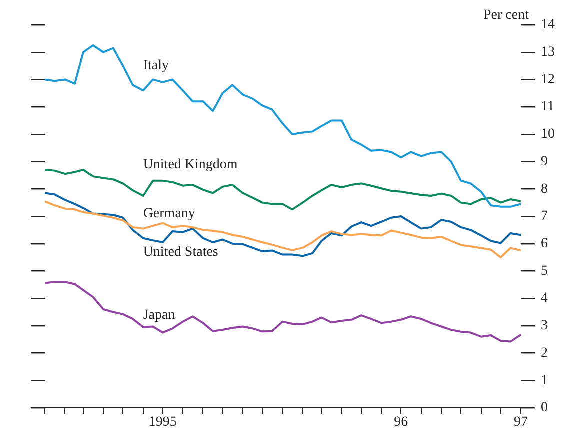 This screenshot has width=568, height=430. What do you see at coordinates (544, 271) in the screenshot?
I see `y-tick-label: 5` at bounding box center [544, 271].